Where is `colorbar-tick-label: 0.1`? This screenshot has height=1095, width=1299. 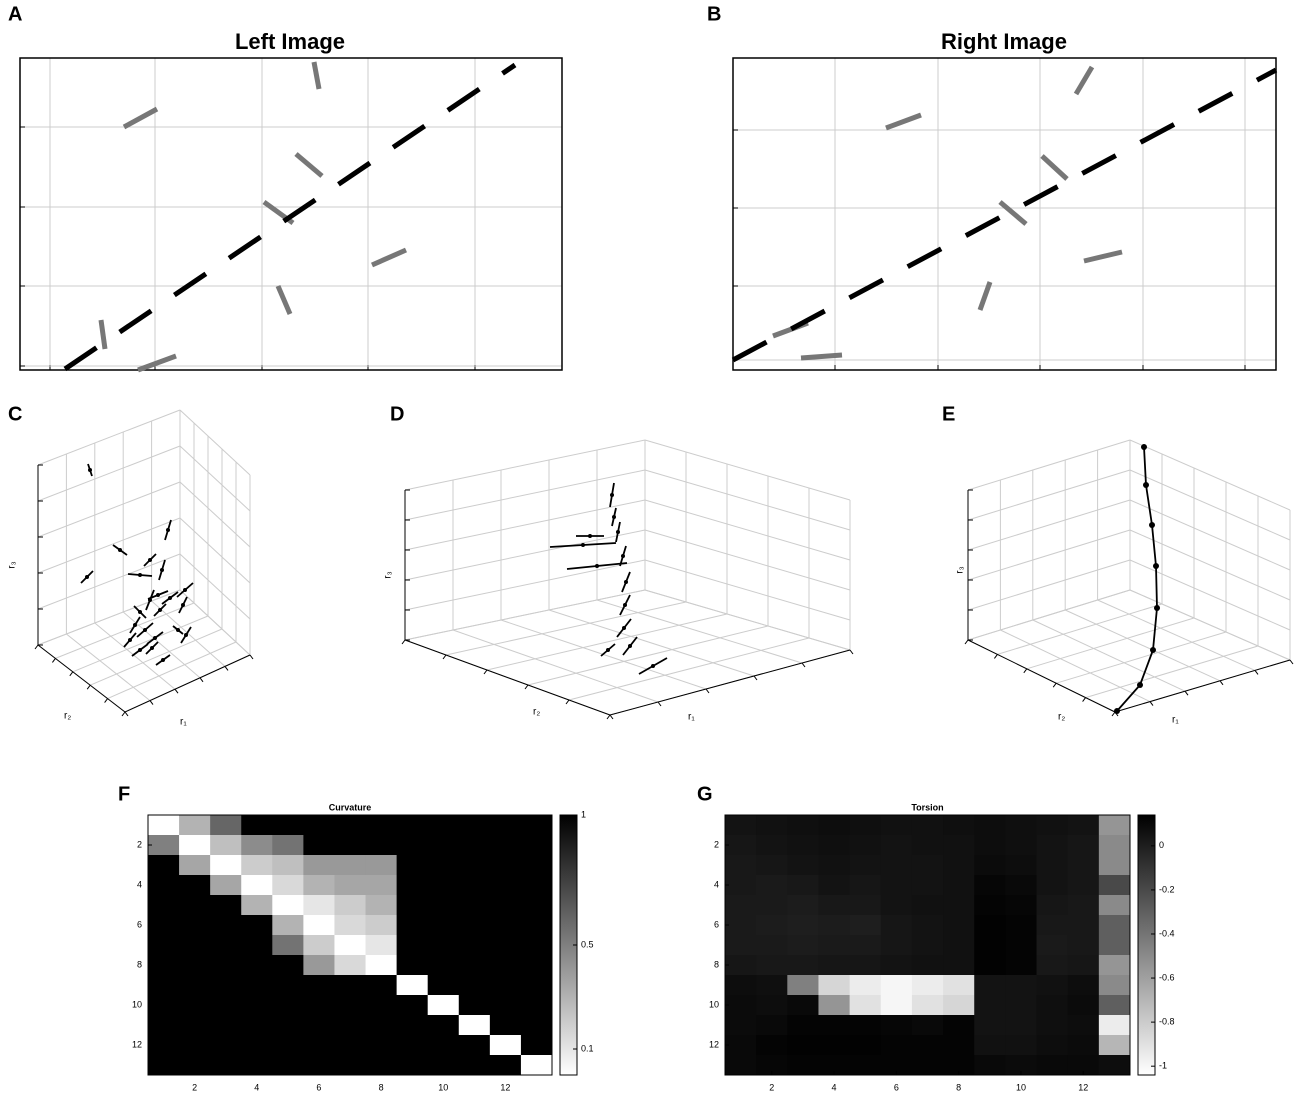
colorbar-tick-label: 0.1 is located at coordinates (587, 1048).